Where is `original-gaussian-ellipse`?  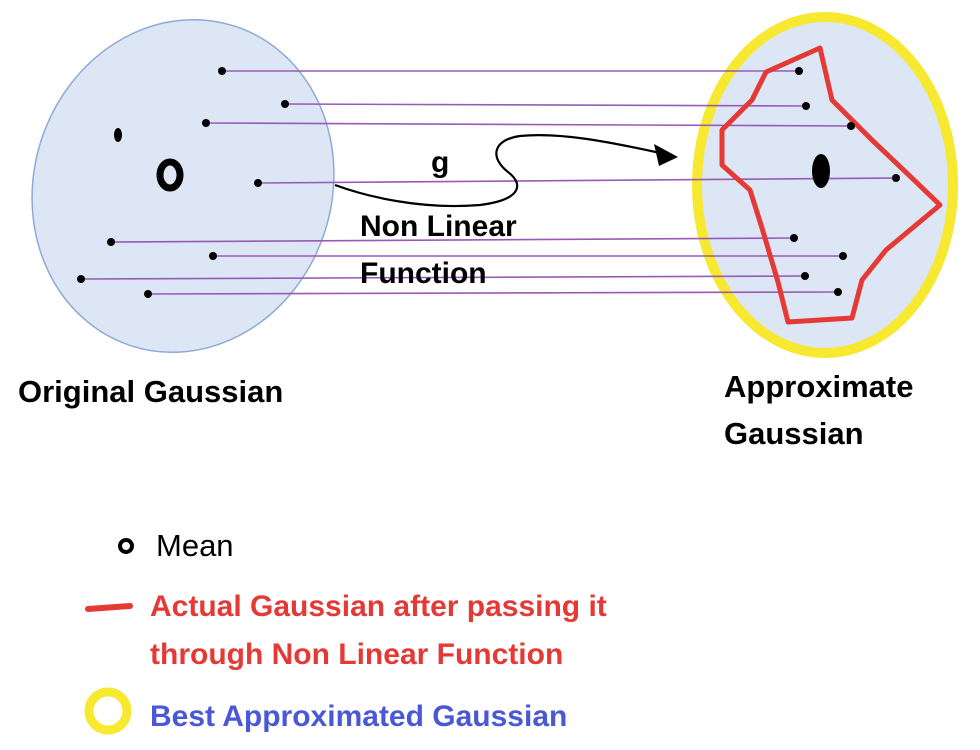 original-gaussian-ellipse is located at coordinates (183, 186).